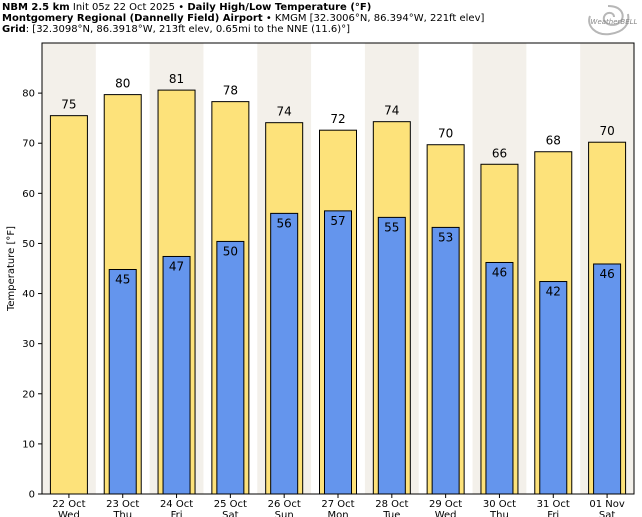 This screenshot has width=642, height=517. Describe the element at coordinates (68, 105) in the screenshot. I see `high-temp-label: 75` at that location.